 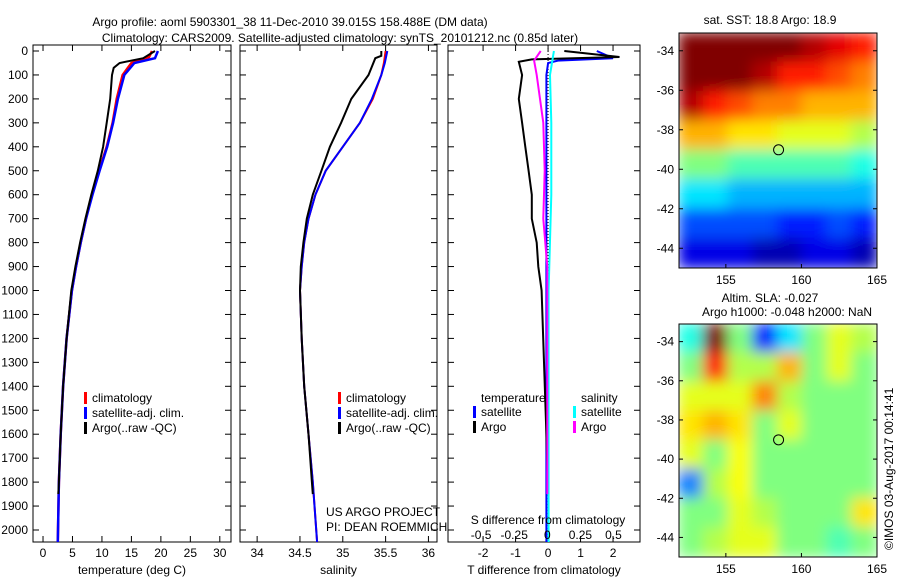 I want to click on y-tick-label: 800, so click(x=18, y=243).